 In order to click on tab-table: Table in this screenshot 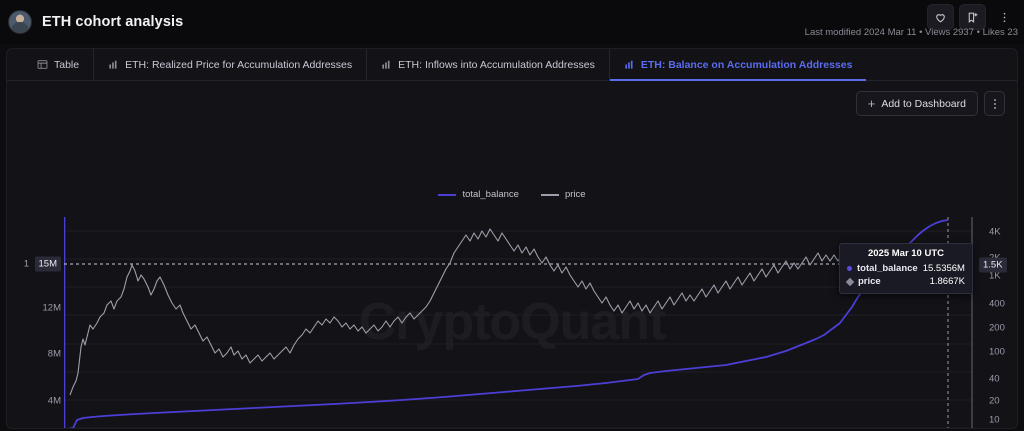, I will do `click(59, 64)`.